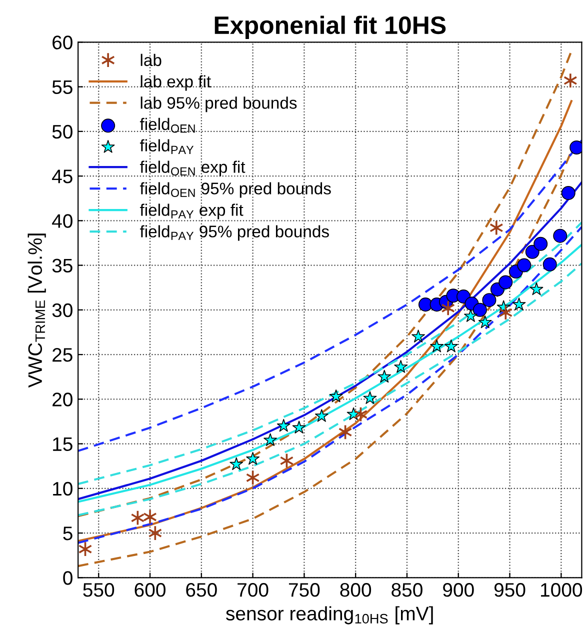 This screenshot has height=639, width=587. I want to click on x-tick-label: 850, so click(407, 590).